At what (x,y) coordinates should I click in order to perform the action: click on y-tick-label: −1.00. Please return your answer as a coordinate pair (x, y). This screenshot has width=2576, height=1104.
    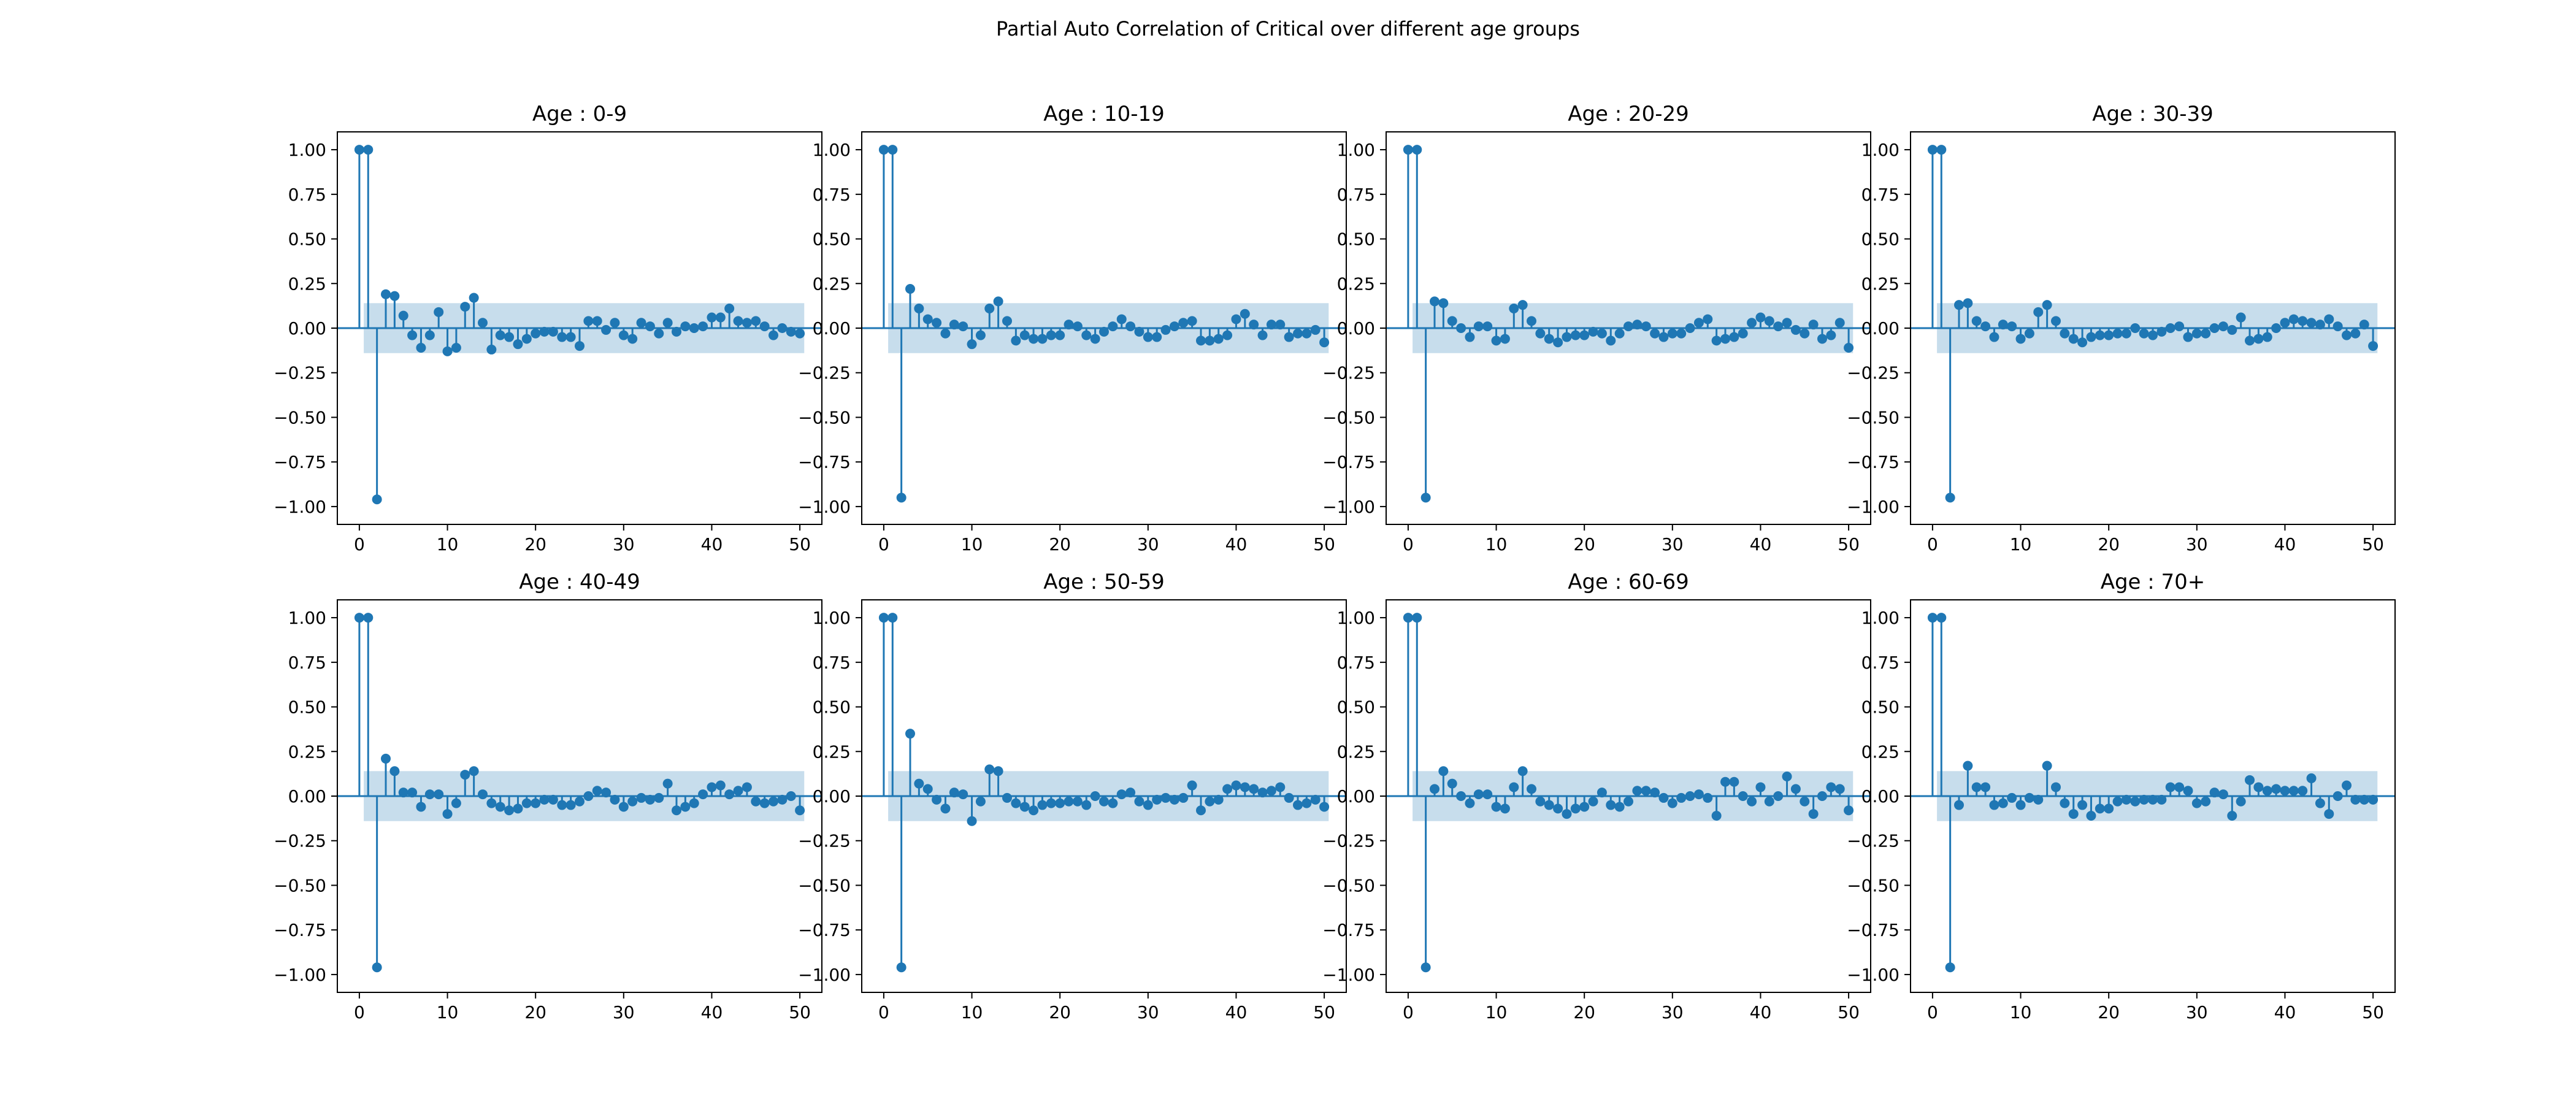
    Looking at the image, I should click on (300, 507).